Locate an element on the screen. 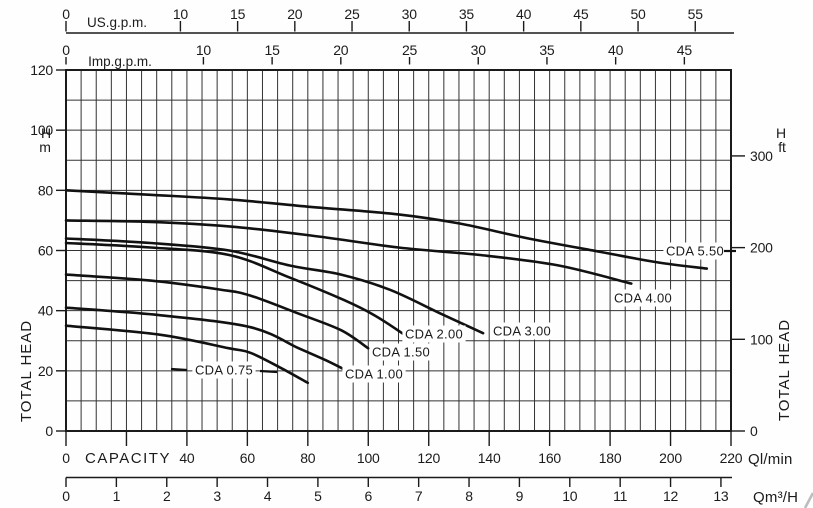  us-gpm-tick-label: 35 is located at coordinates (467, 14).